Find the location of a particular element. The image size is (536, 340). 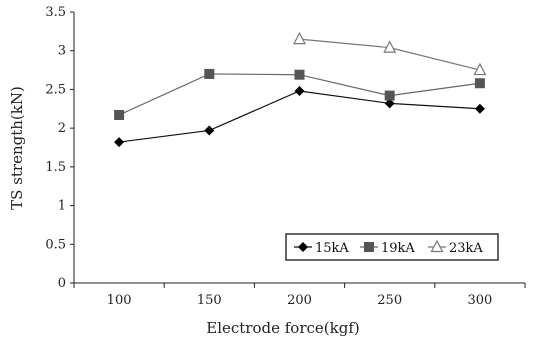

y-tick-label: 0.5 is located at coordinates (55, 244).